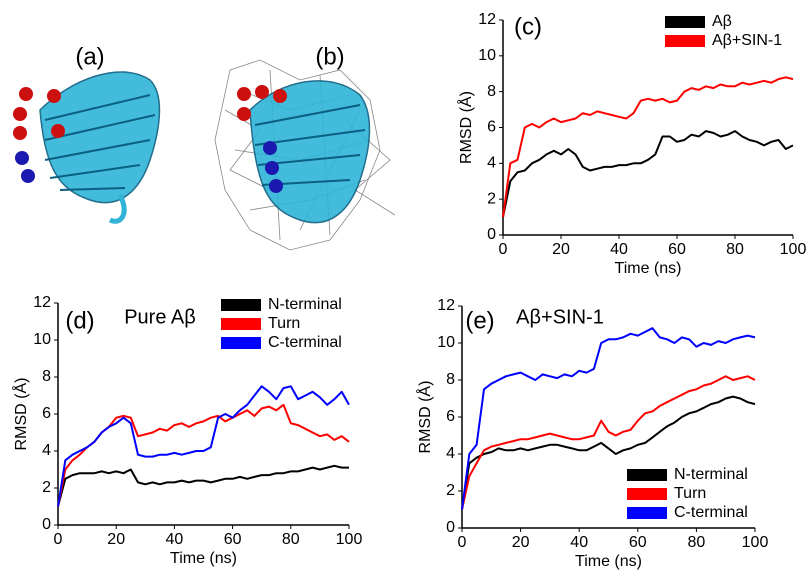 This screenshot has height=573, width=811. What do you see at coordinates (89, 56) in the screenshot?
I see `panel-label: (a)` at bounding box center [89, 56].